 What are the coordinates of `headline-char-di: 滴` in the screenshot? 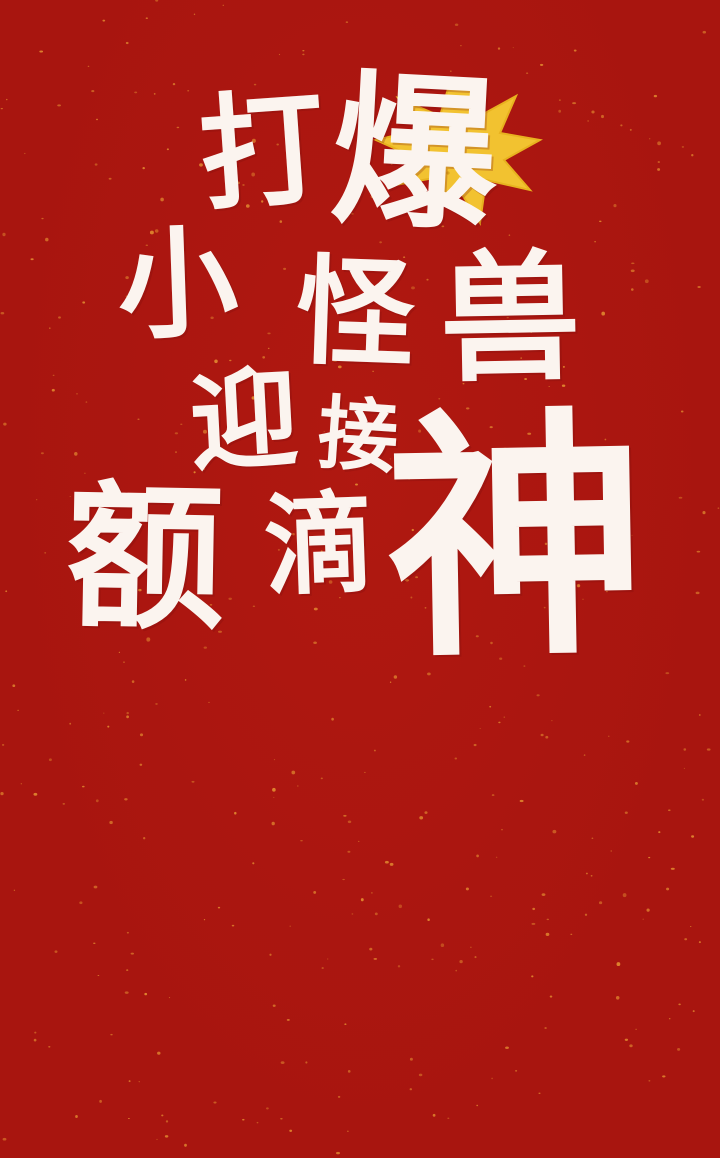 It's located at (319, 545).